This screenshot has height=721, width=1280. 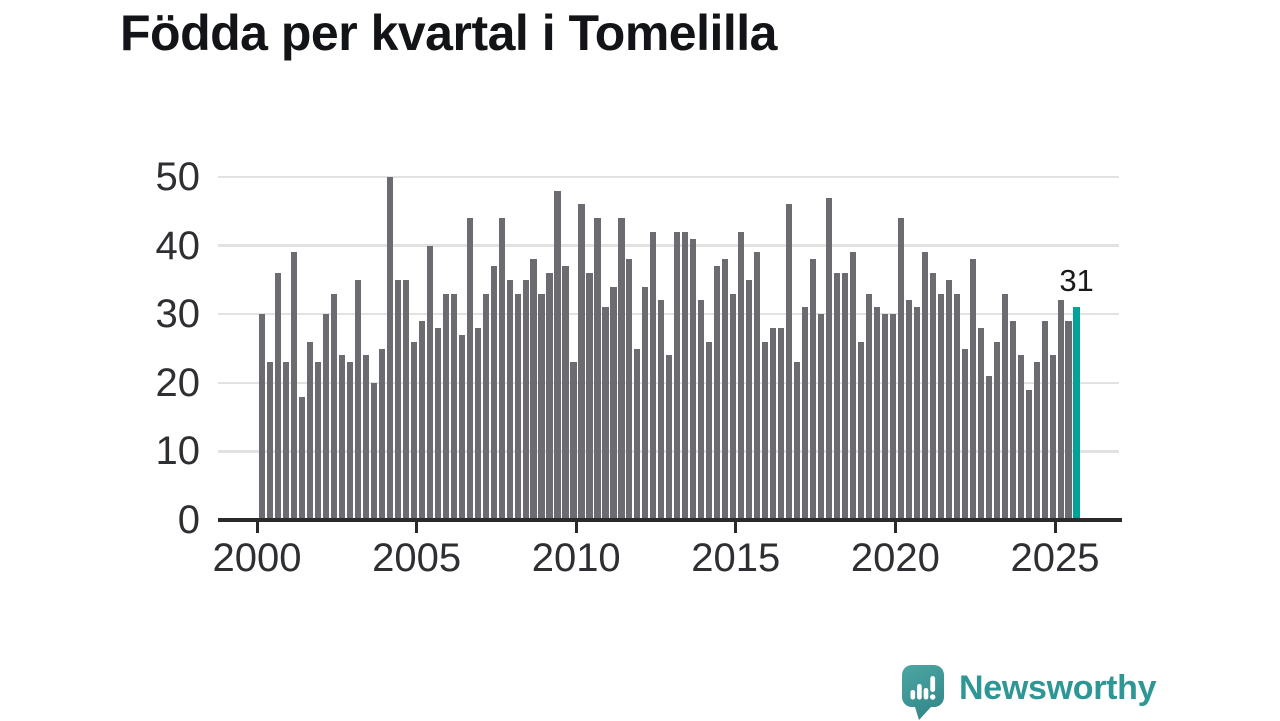 What do you see at coordinates (923, 692) in the screenshot?
I see `newsworthy-speech-bubble-chart-icon` at bounding box center [923, 692].